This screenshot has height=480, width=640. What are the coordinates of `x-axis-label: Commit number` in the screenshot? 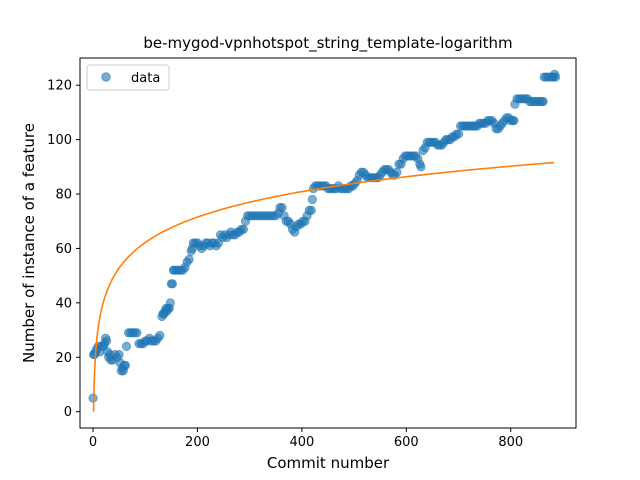 It's located at (328, 463).